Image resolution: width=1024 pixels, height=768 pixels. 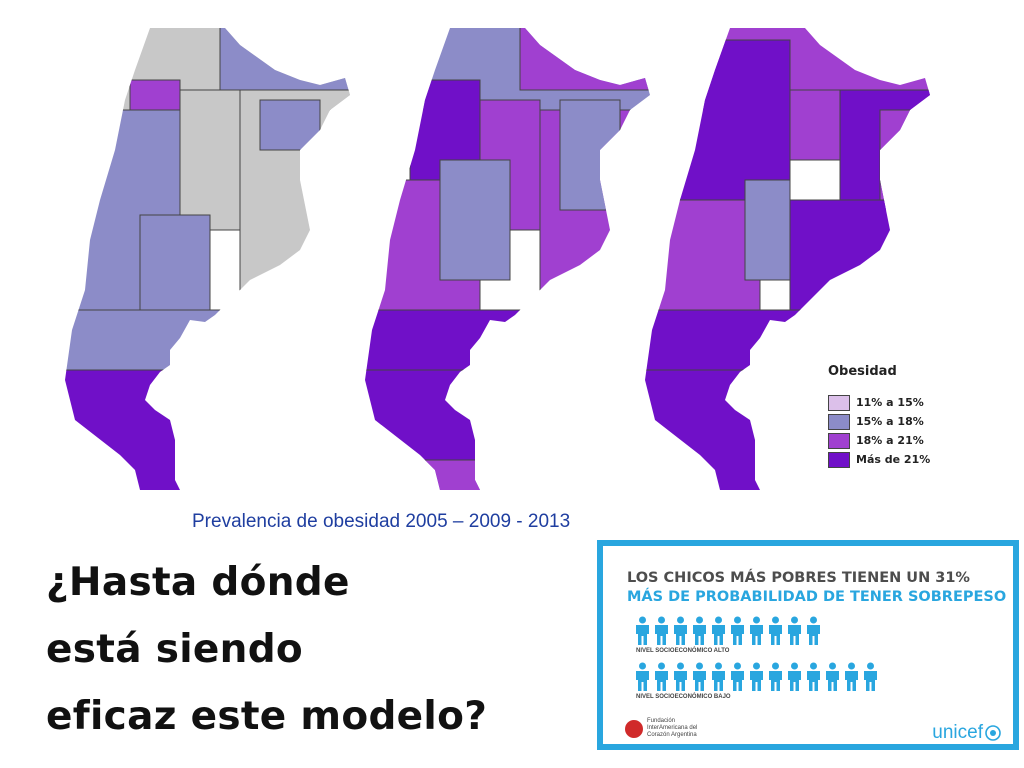 What do you see at coordinates (507, 69) in the screenshot?
I see `region-north` at bounding box center [507, 69].